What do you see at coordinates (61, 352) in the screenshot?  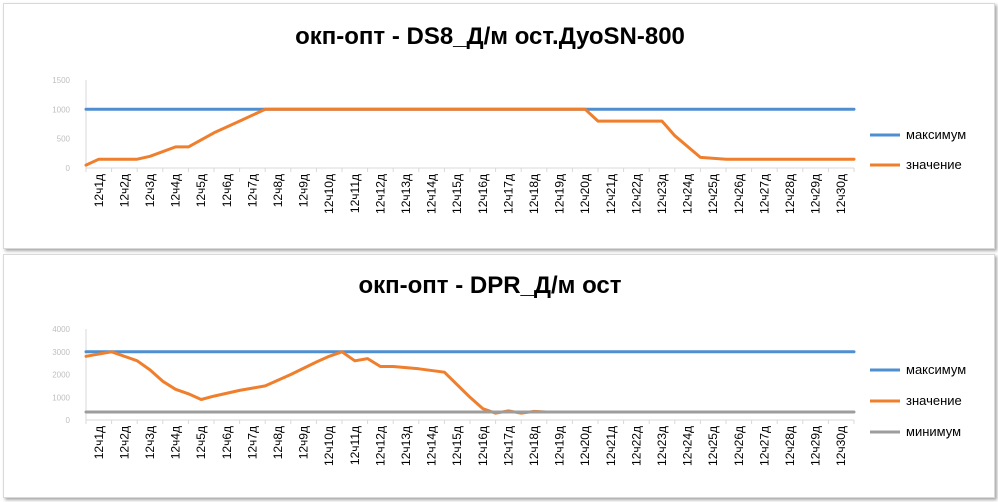 I see `y-tick-label: 3000` at bounding box center [61, 352].